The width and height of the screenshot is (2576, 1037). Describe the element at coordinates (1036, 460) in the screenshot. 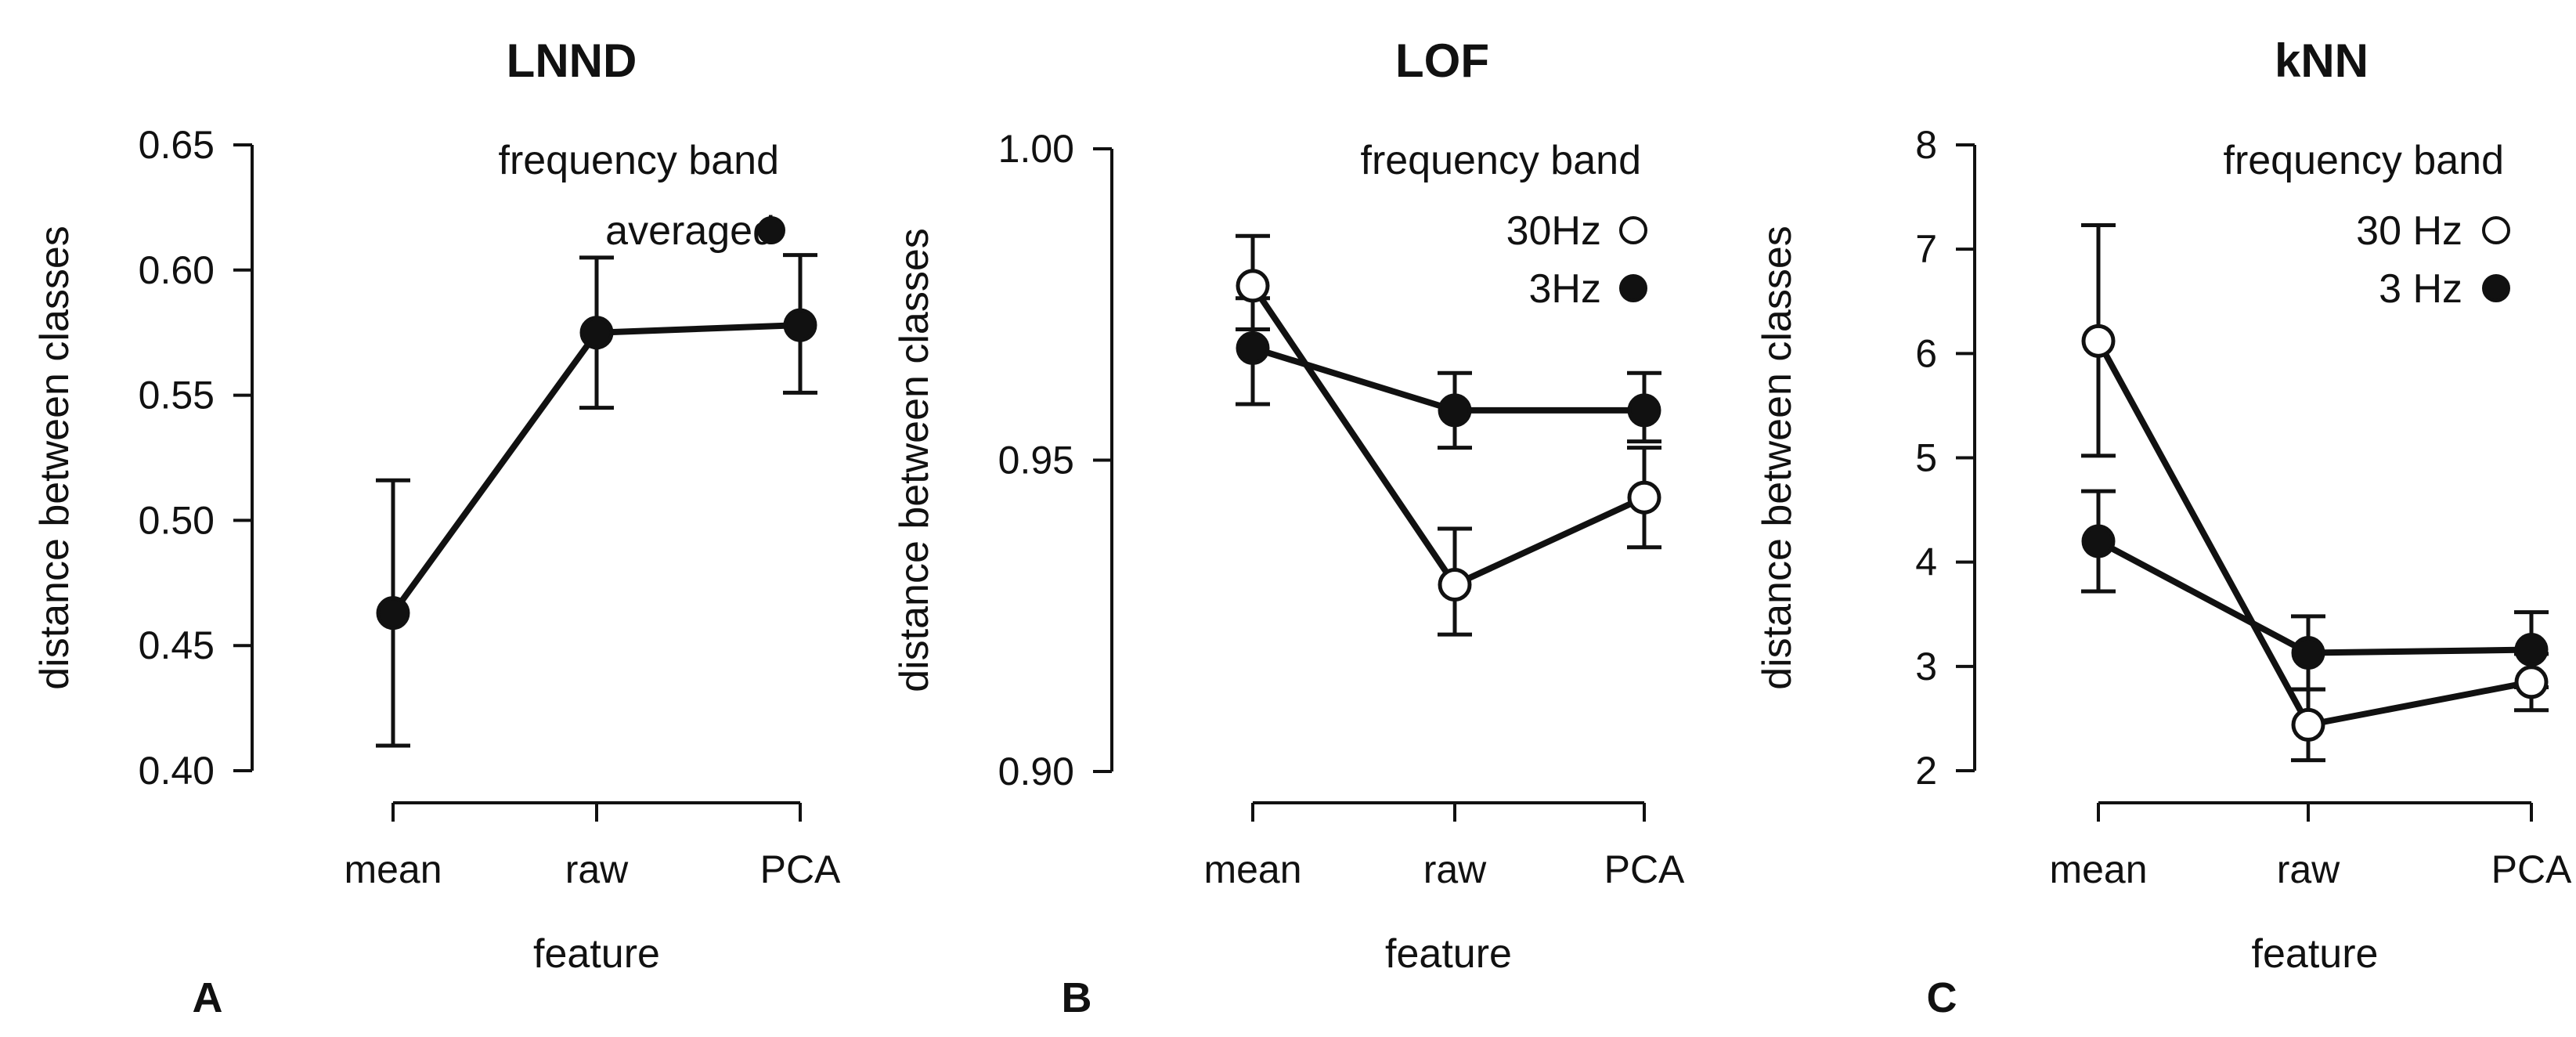

I see `y-tick-label: 0.95` at that location.